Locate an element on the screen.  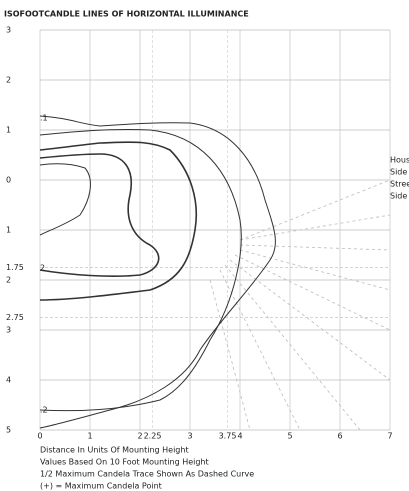
x-tick-label: 7 is located at coordinates (389, 436).